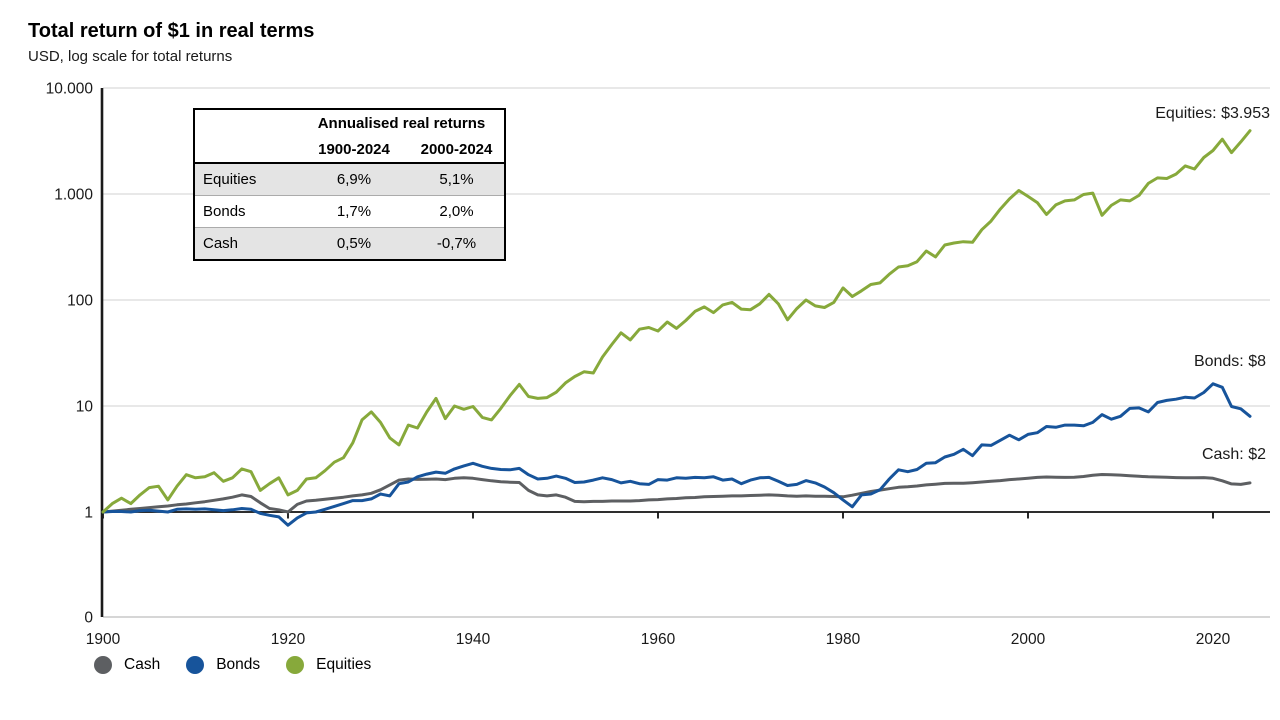 The height and width of the screenshot is (720, 1280). What do you see at coordinates (456, 149) in the screenshot?
I see `column-header-2000-2024: 2000-2024` at bounding box center [456, 149].